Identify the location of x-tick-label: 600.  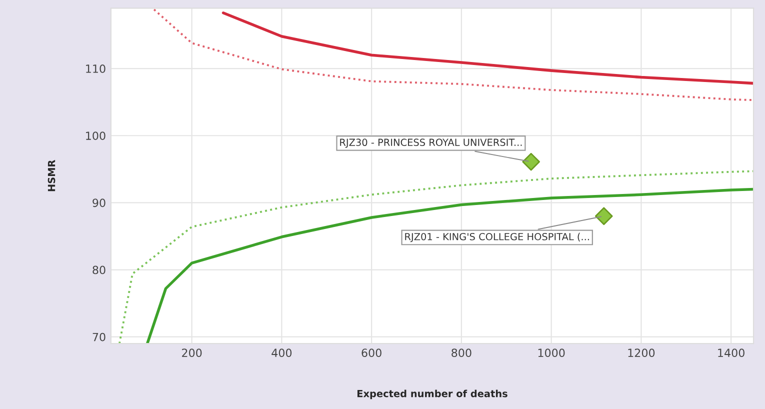
(372, 353).